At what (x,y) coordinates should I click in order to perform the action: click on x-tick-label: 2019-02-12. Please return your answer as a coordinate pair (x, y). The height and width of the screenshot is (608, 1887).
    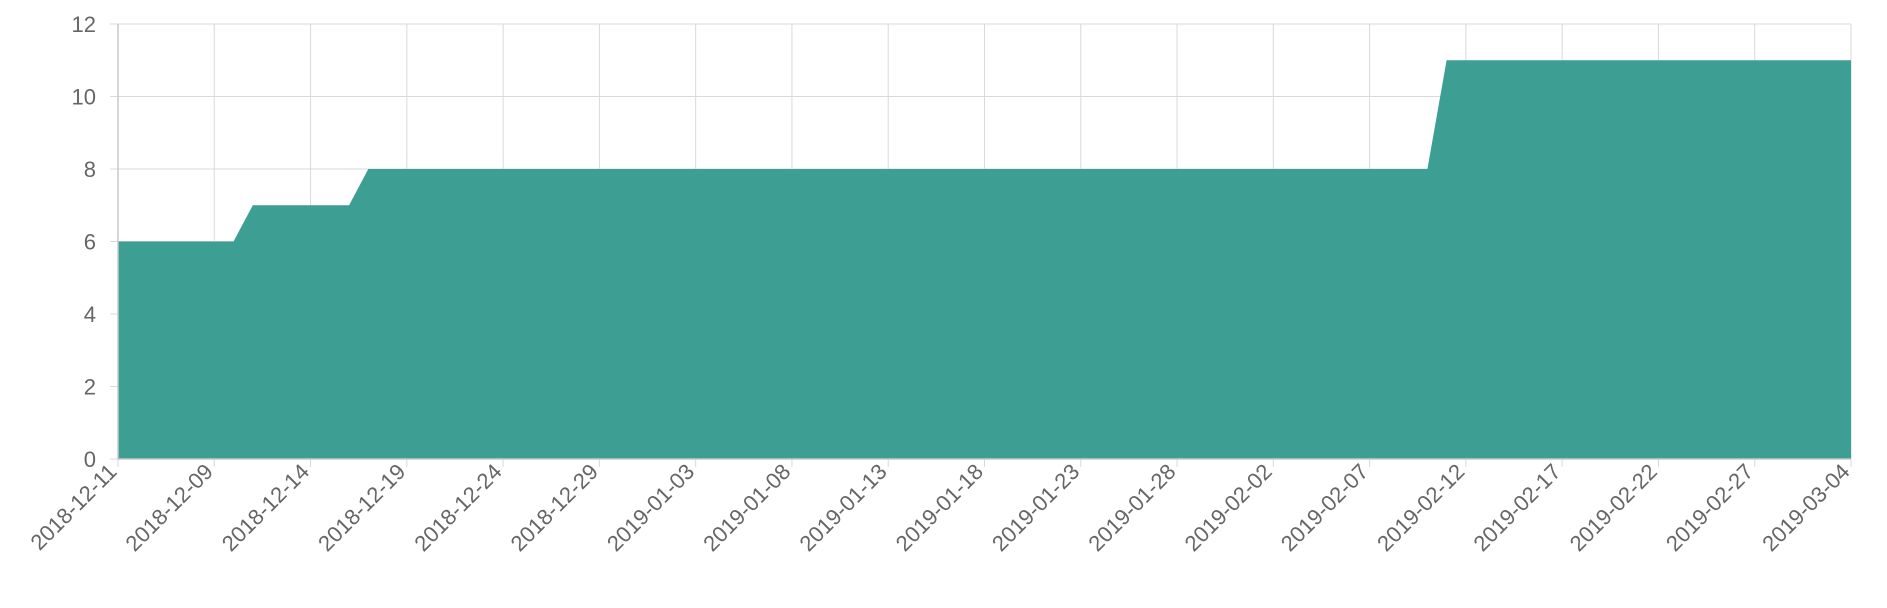
    Looking at the image, I should click on (1420, 507).